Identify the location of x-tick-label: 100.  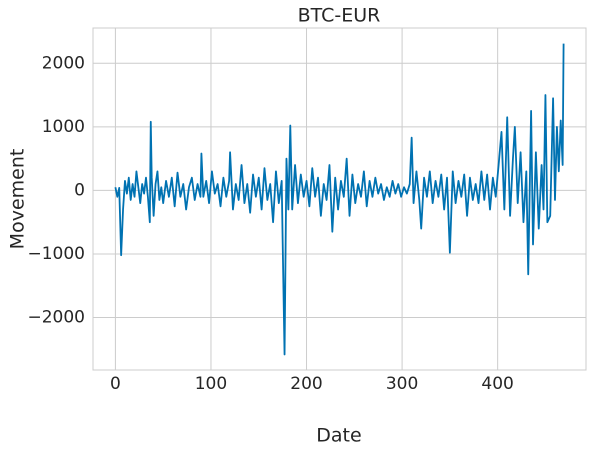
(211, 384).